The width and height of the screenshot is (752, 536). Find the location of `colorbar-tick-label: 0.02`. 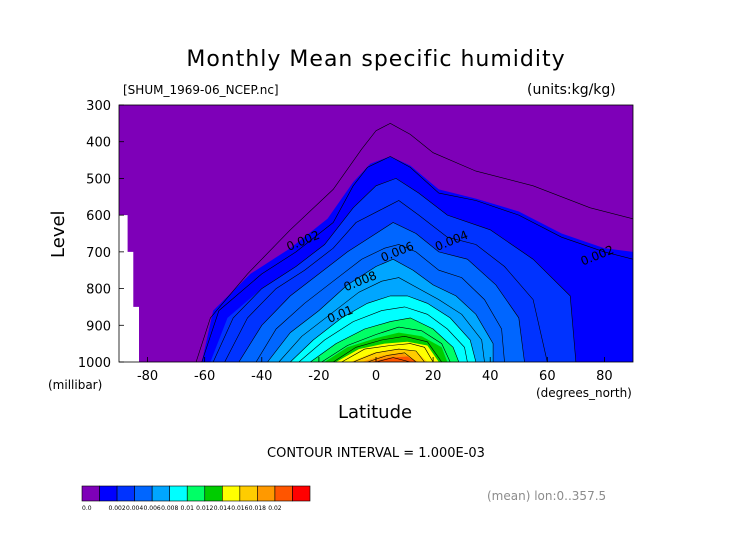

colorbar-tick-label: 0.02 is located at coordinates (275, 508).